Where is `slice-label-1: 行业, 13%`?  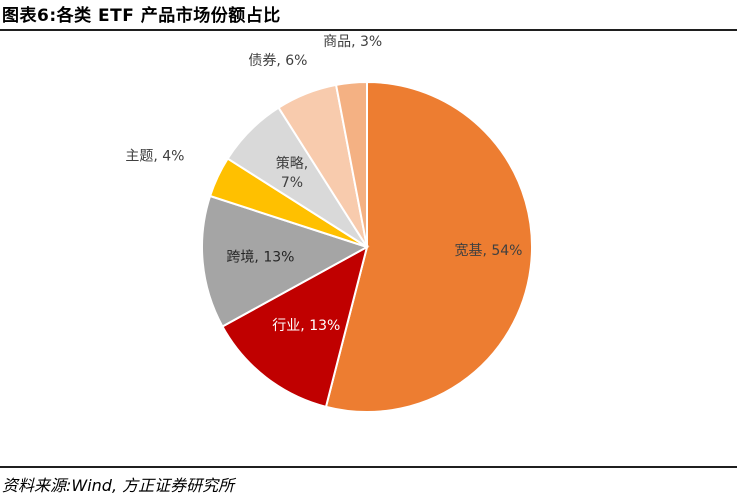 slice-label-1: 行业, 13% is located at coordinates (306, 326).